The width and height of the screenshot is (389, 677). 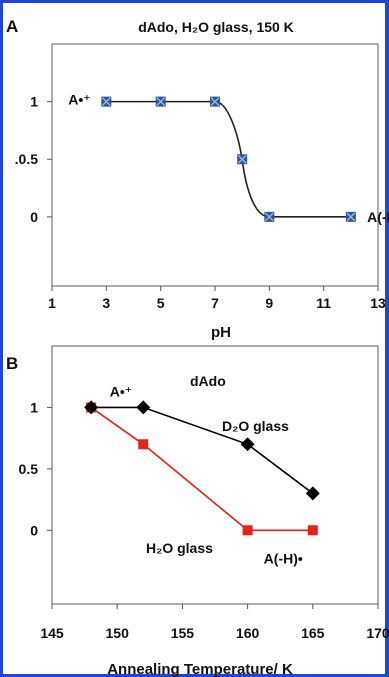 I want to click on annotation-label: A(-H)•, so click(x=283, y=559).